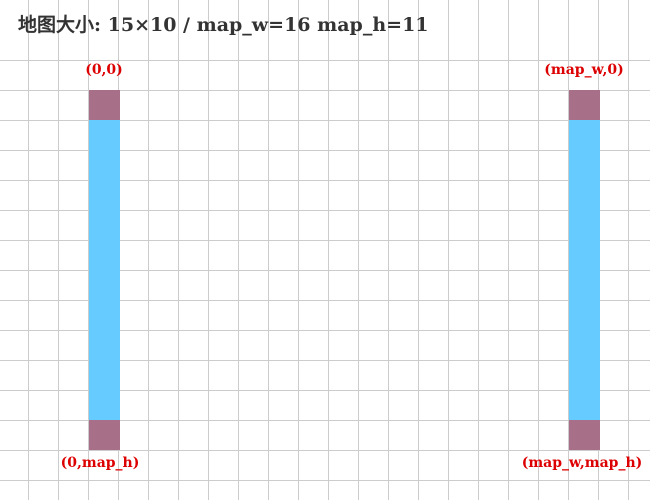 The width and height of the screenshot is (650, 500). Describe the element at coordinates (584, 70) in the screenshot. I see `corner-label-top-right: (map_w,0)` at that location.